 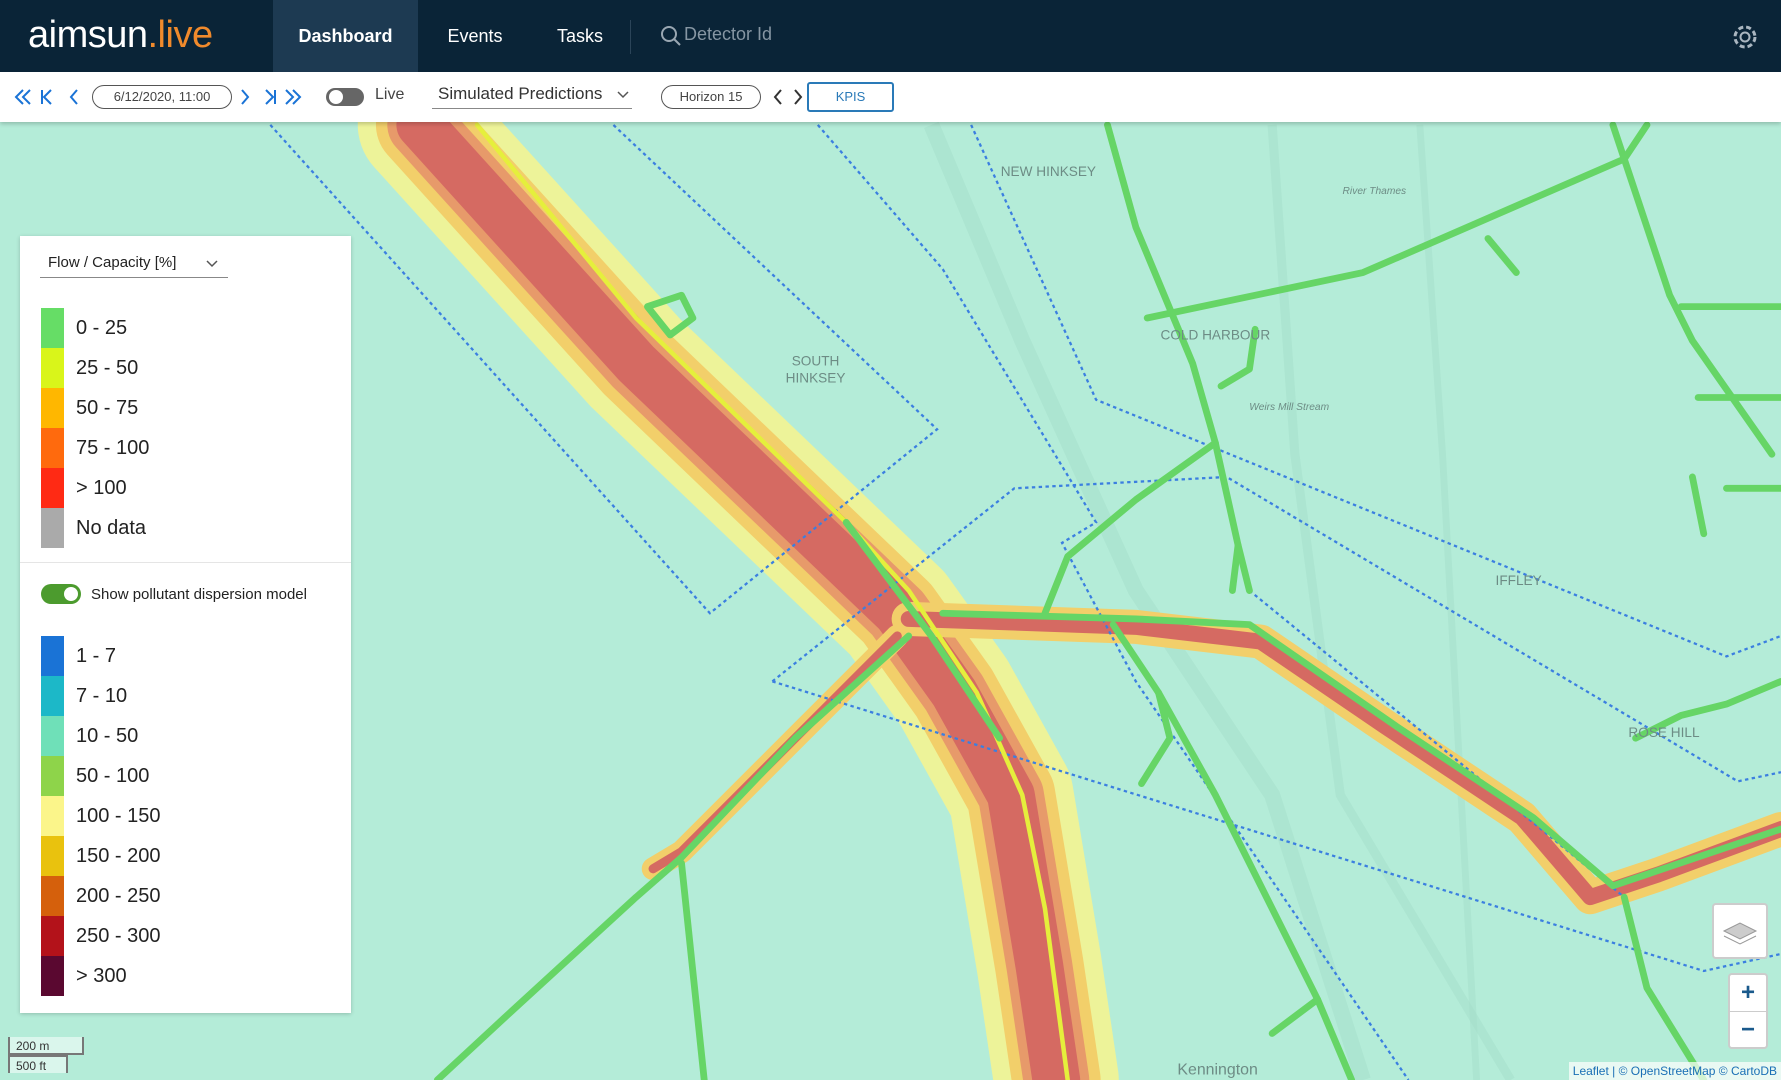 What do you see at coordinates (113, 447) in the screenshot?
I see `legend-label: 75 - 100` at bounding box center [113, 447].